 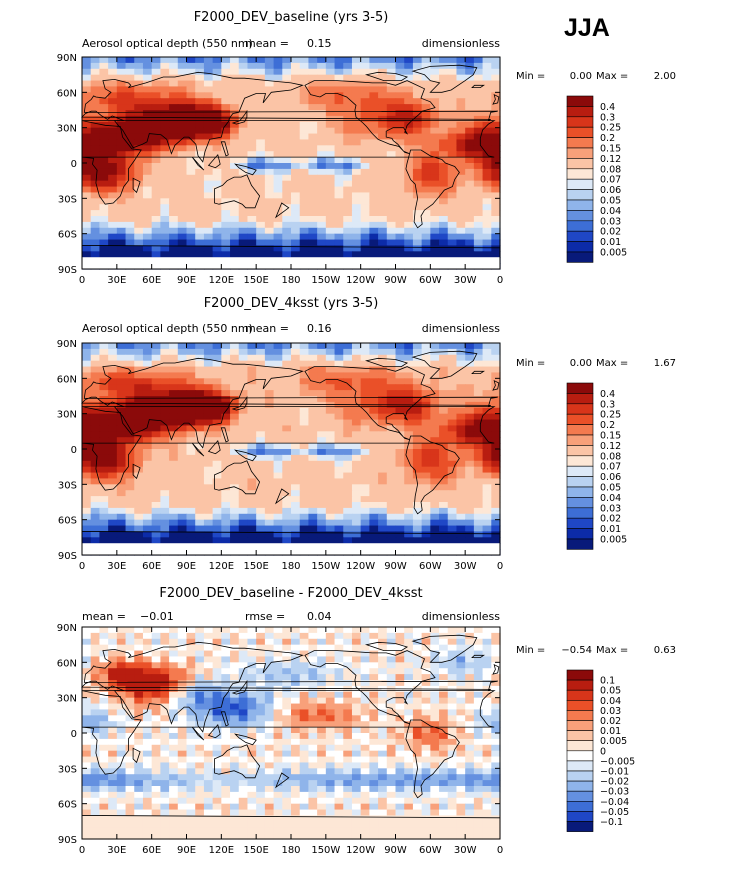 What do you see at coordinates (580, 471) in the screenshot?
I see `colorbar-swatch` at bounding box center [580, 471].